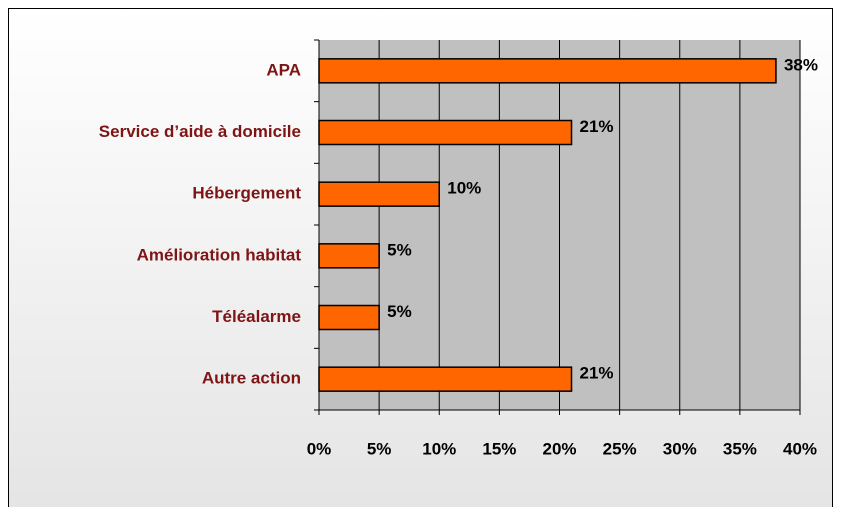 This screenshot has width=841, height=507. What do you see at coordinates (319, 448) in the screenshot?
I see `x-tick-label: 0%` at bounding box center [319, 448].